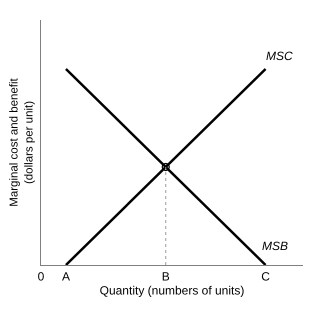 This screenshot has height=311, width=327. I want to click on y-axis-title: Marginal cost and benefit (dollars per unit), so click(22, 142).